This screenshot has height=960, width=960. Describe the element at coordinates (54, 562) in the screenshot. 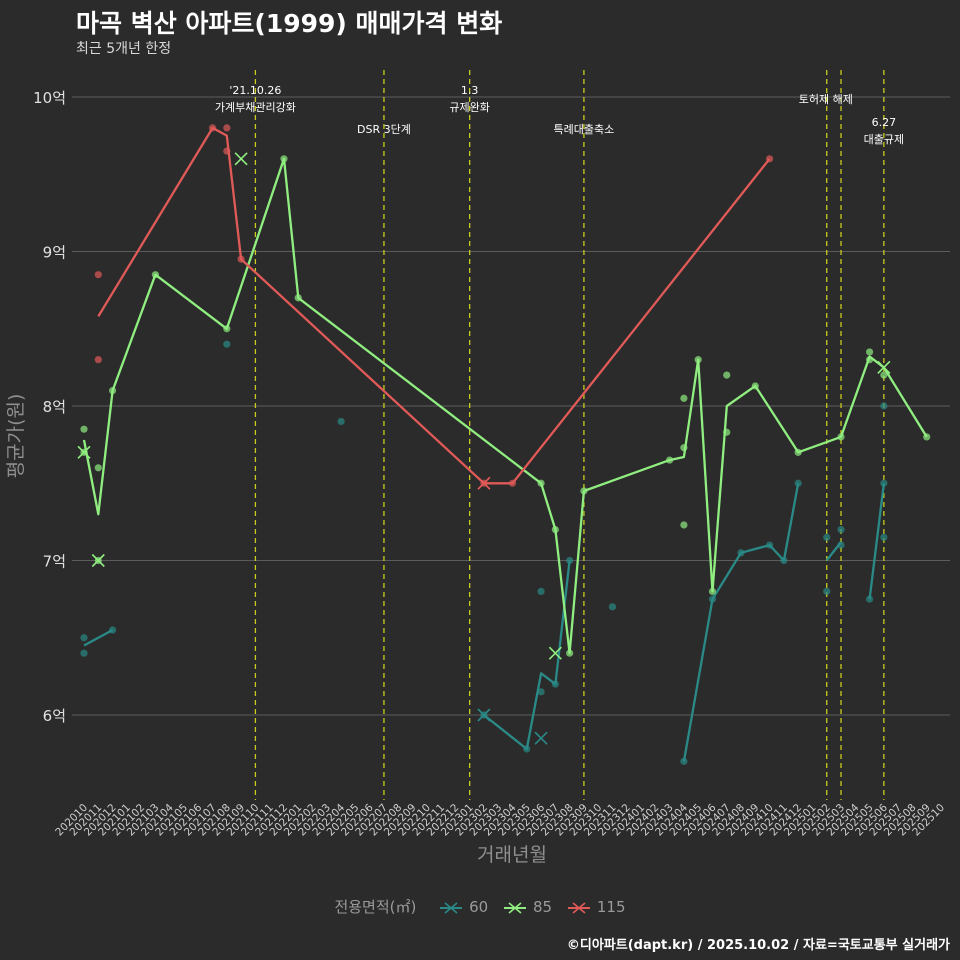

I see `y-tick-label: 7억` at that location.